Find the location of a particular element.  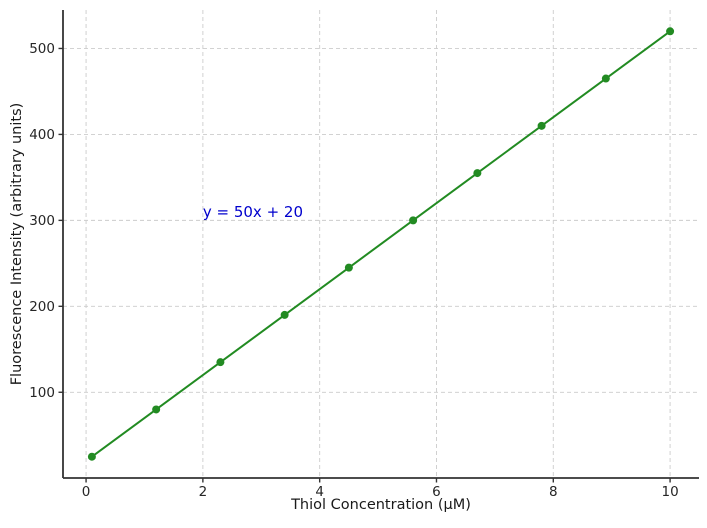

y-tick-label: 400 is located at coordinates (42, 135).